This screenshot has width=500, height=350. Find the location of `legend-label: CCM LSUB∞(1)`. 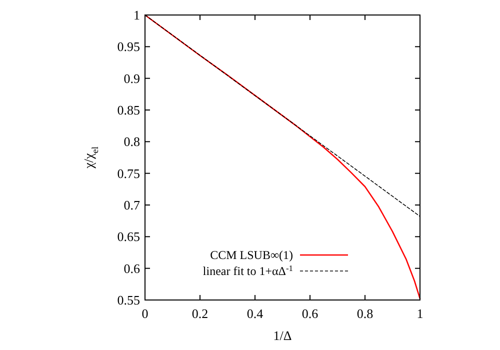

legend-label: CCM LSUB∞(1) is located at coordinates (251, 255).